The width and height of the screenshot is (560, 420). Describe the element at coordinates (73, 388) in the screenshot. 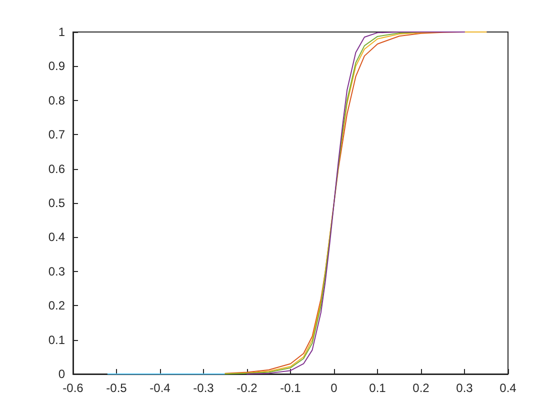

I see `x-tick-label: -0.6` at that location.